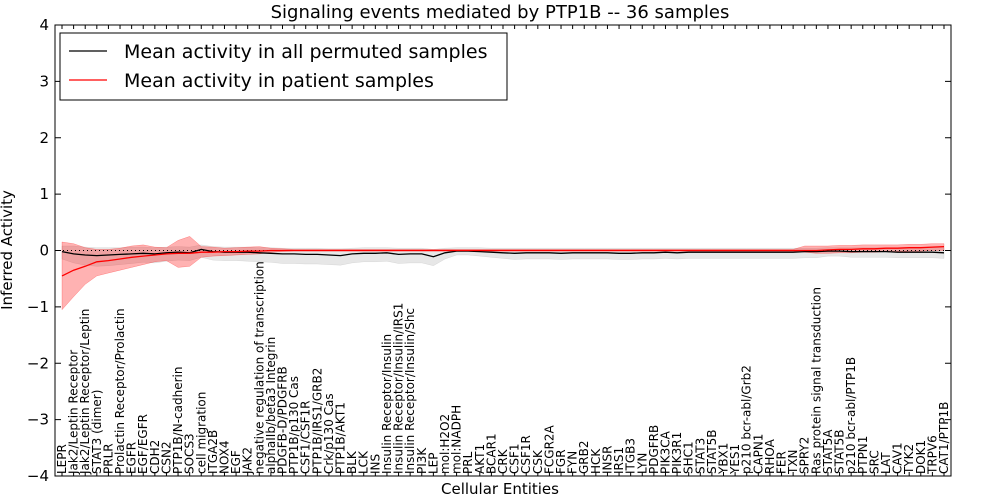 This screenshot has height=500, width=1000. Describe the element at coordinates (480, 459) in the screenshot. I see `x-category-label: AKT1` at that location.